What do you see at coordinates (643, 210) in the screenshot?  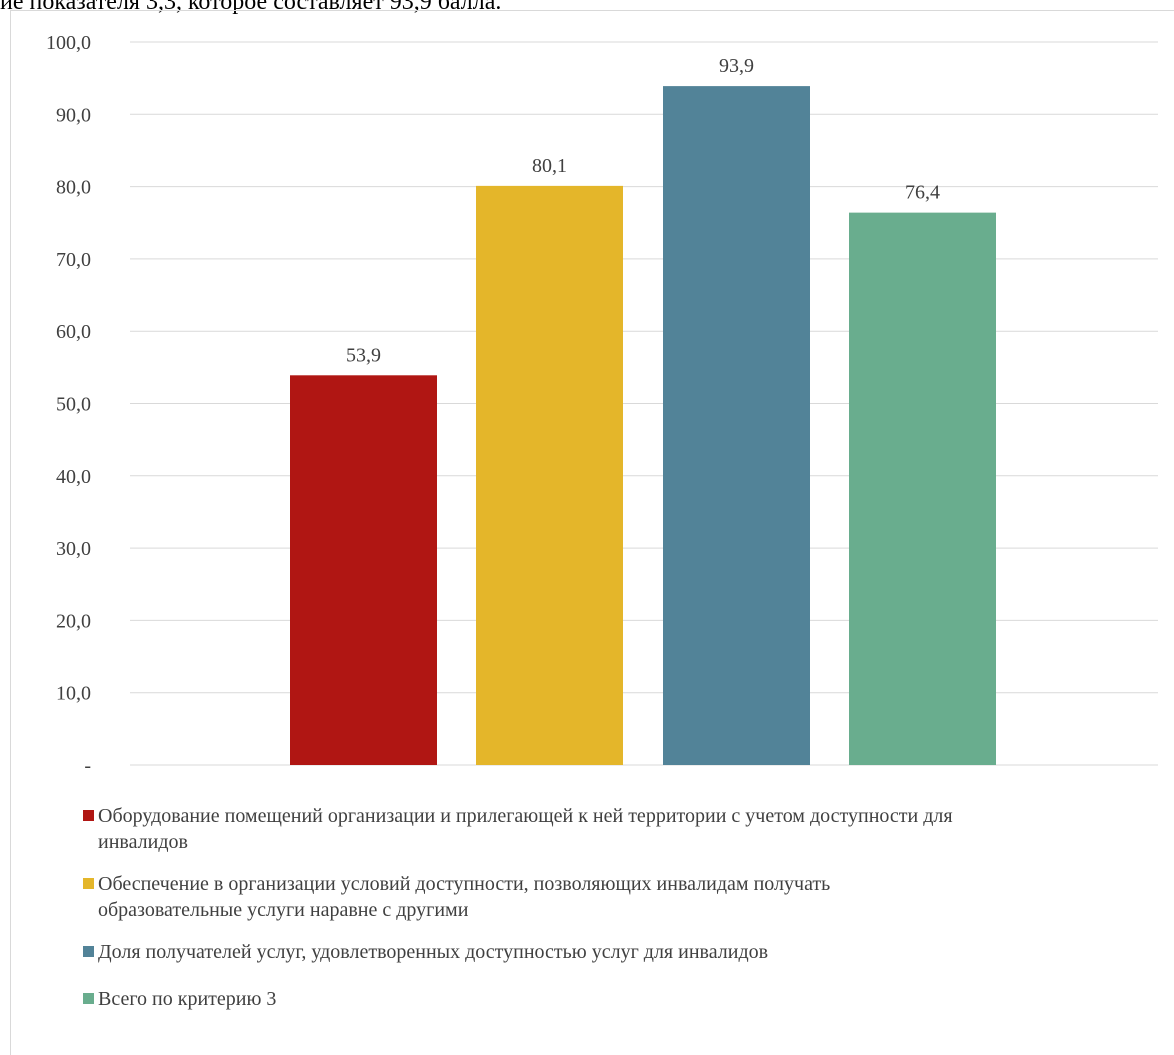 I see `data-labels: 53,9 80,1 93,9 76,4` at bounding box center [643, 210].